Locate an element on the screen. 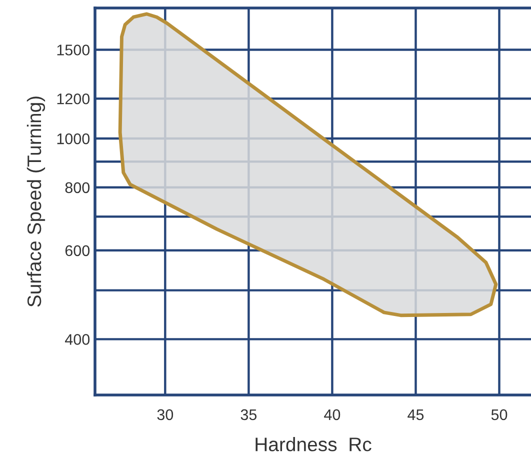 Image resolution: width=531 pixels, height=460 pixels. y-tick-label: 400 is located at coordinates (77, 339).